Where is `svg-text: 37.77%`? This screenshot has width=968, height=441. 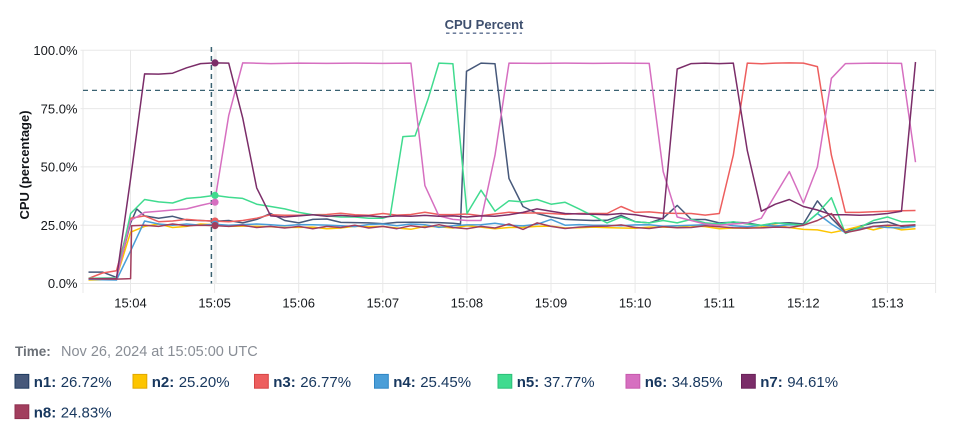 svg-text: 37.77% is located at coordinates (569, 382).